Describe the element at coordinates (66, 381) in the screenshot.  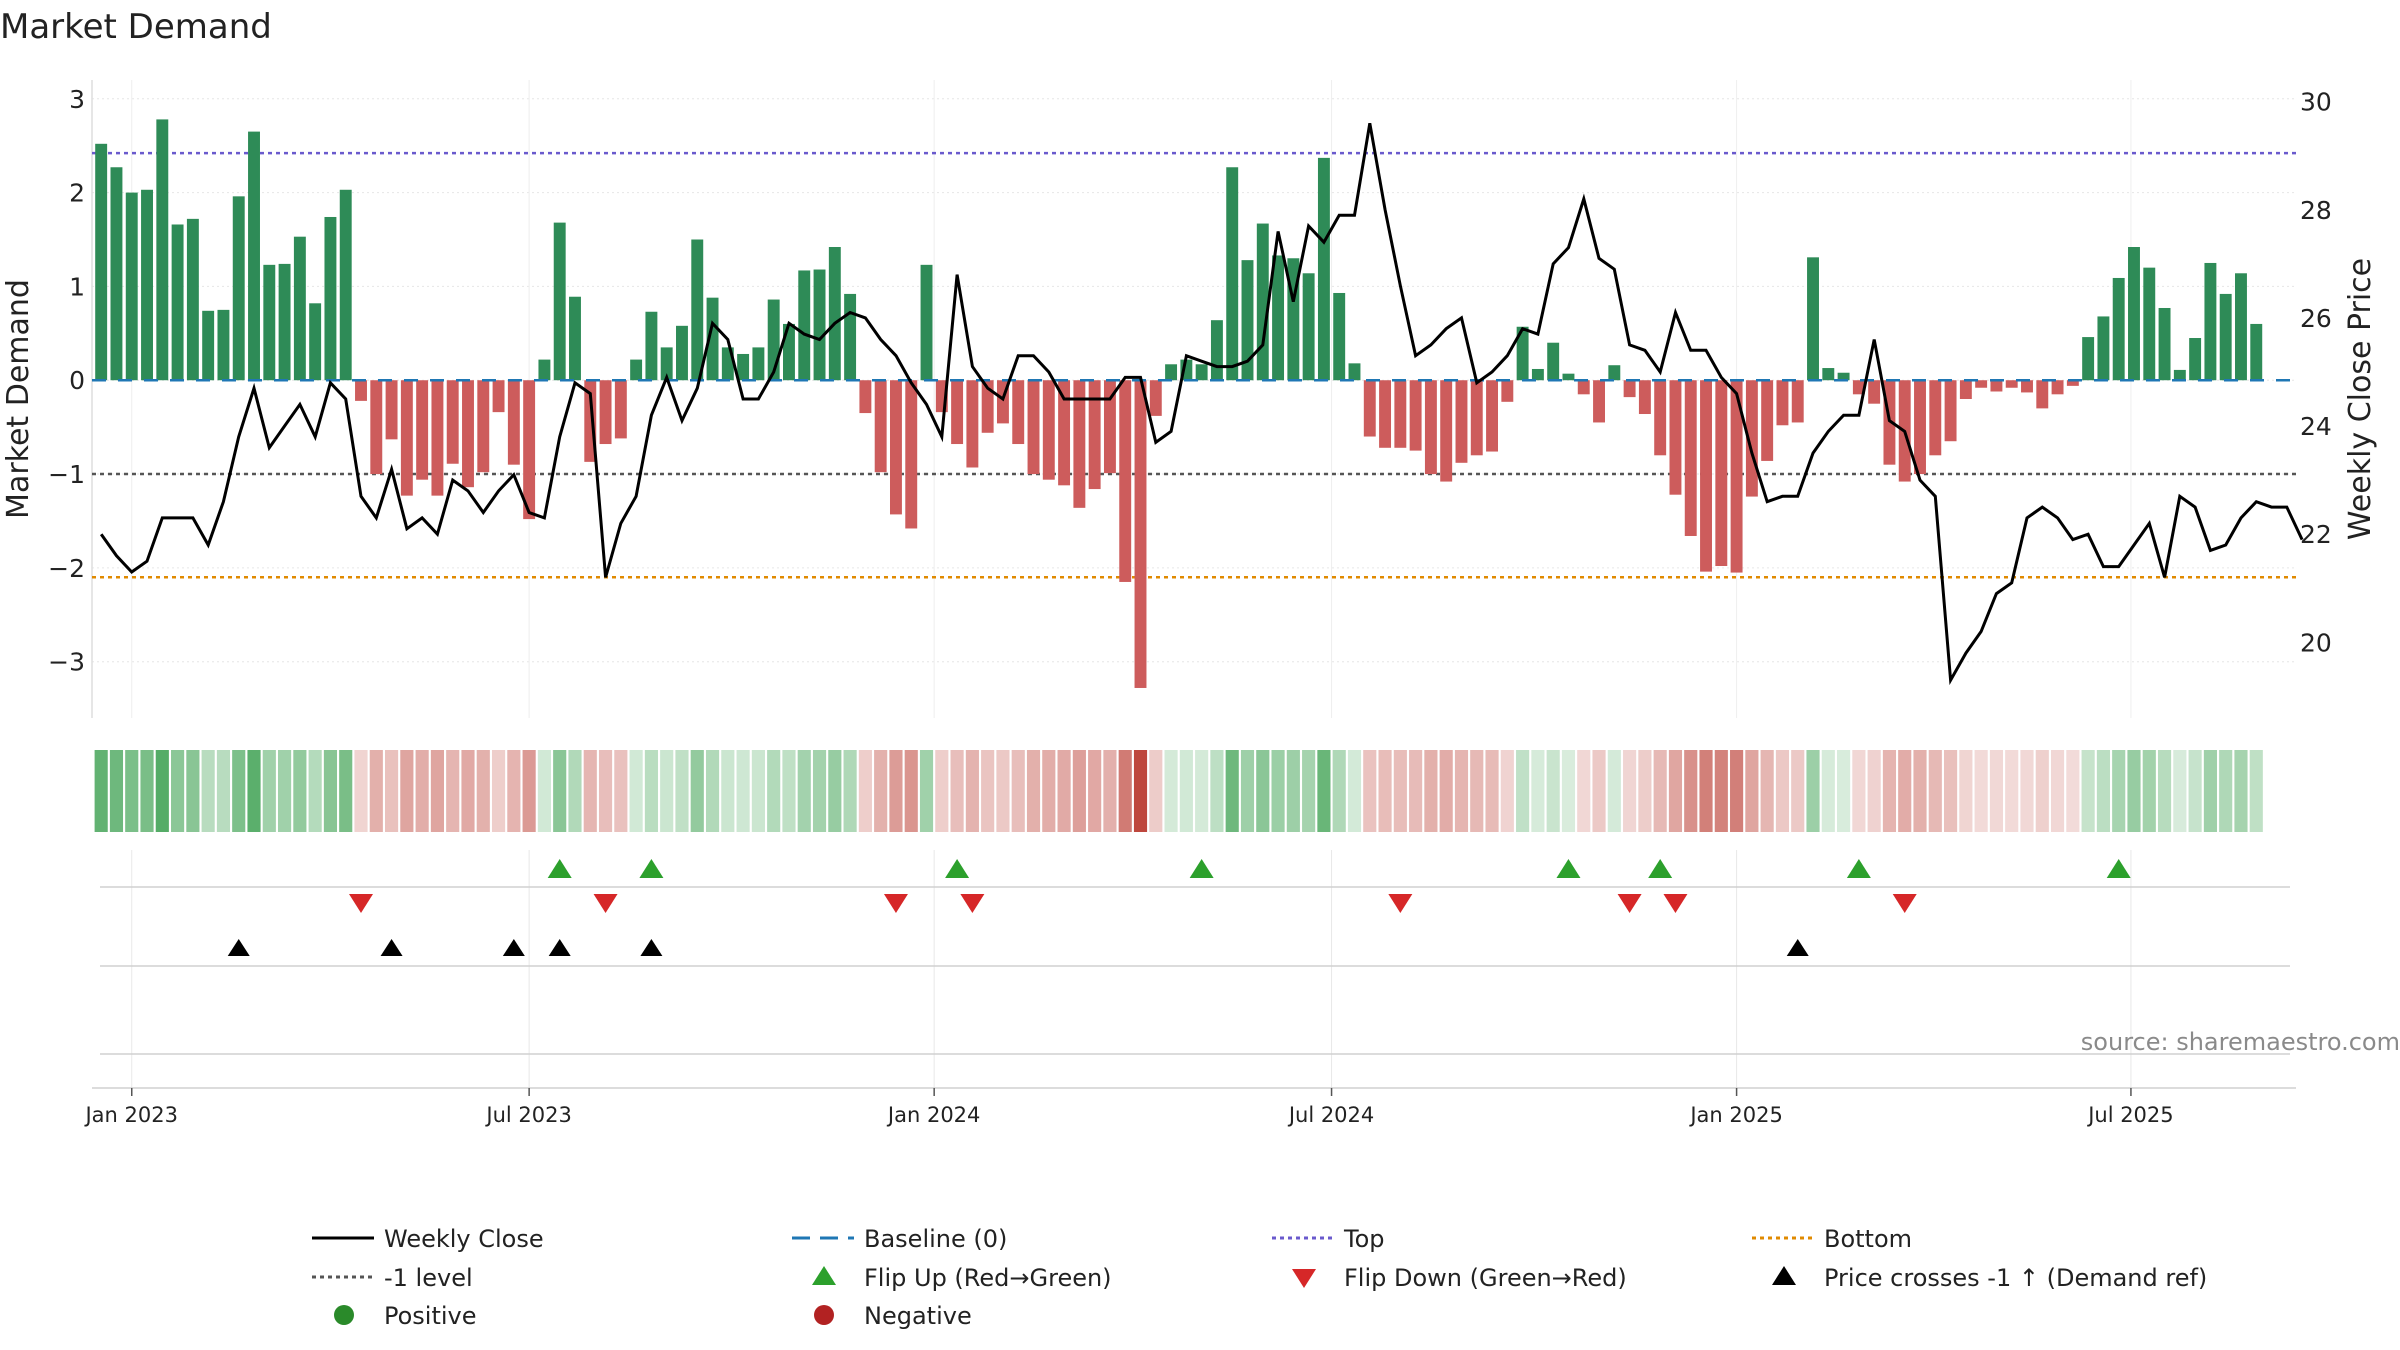
I see `y-ticks: 3 2 1 0 −1 −2 −3` at that location.